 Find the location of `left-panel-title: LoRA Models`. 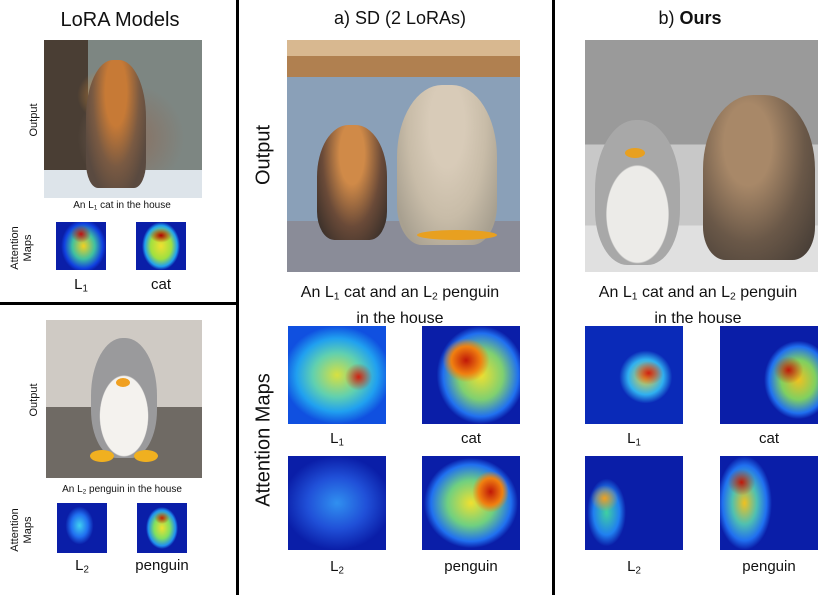

left-panel-title: LoRA Models is located at coordinates (120, 20).